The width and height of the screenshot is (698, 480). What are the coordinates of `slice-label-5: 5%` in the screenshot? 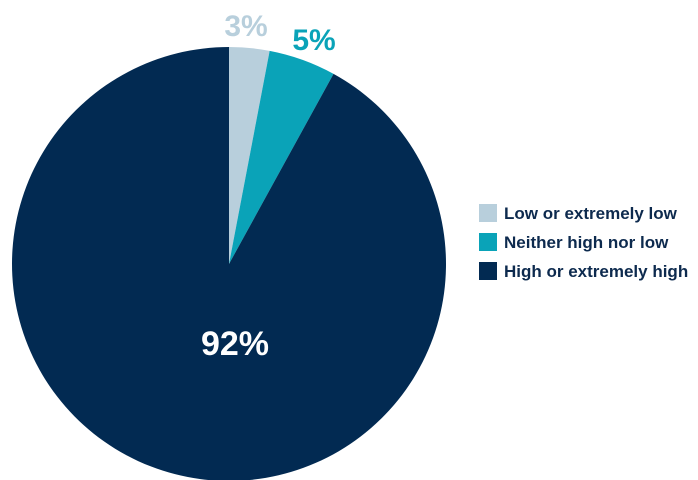 It's located at (313, 40).